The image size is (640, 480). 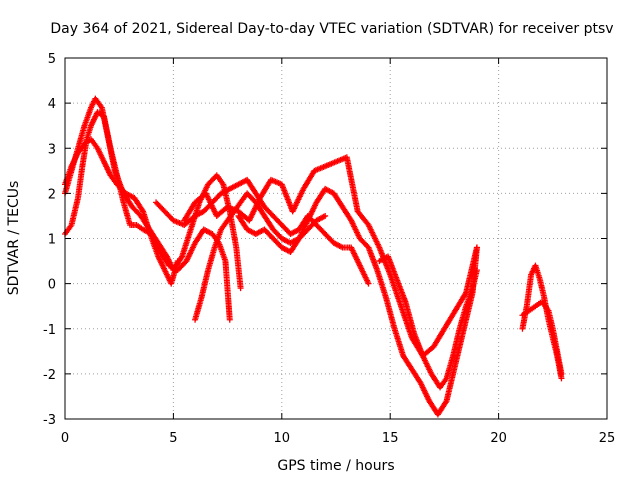 What do you see at coordinates (52, 149) in the screenshot?
I see `y-tick-label: 3` at bounding box center [52, 149].